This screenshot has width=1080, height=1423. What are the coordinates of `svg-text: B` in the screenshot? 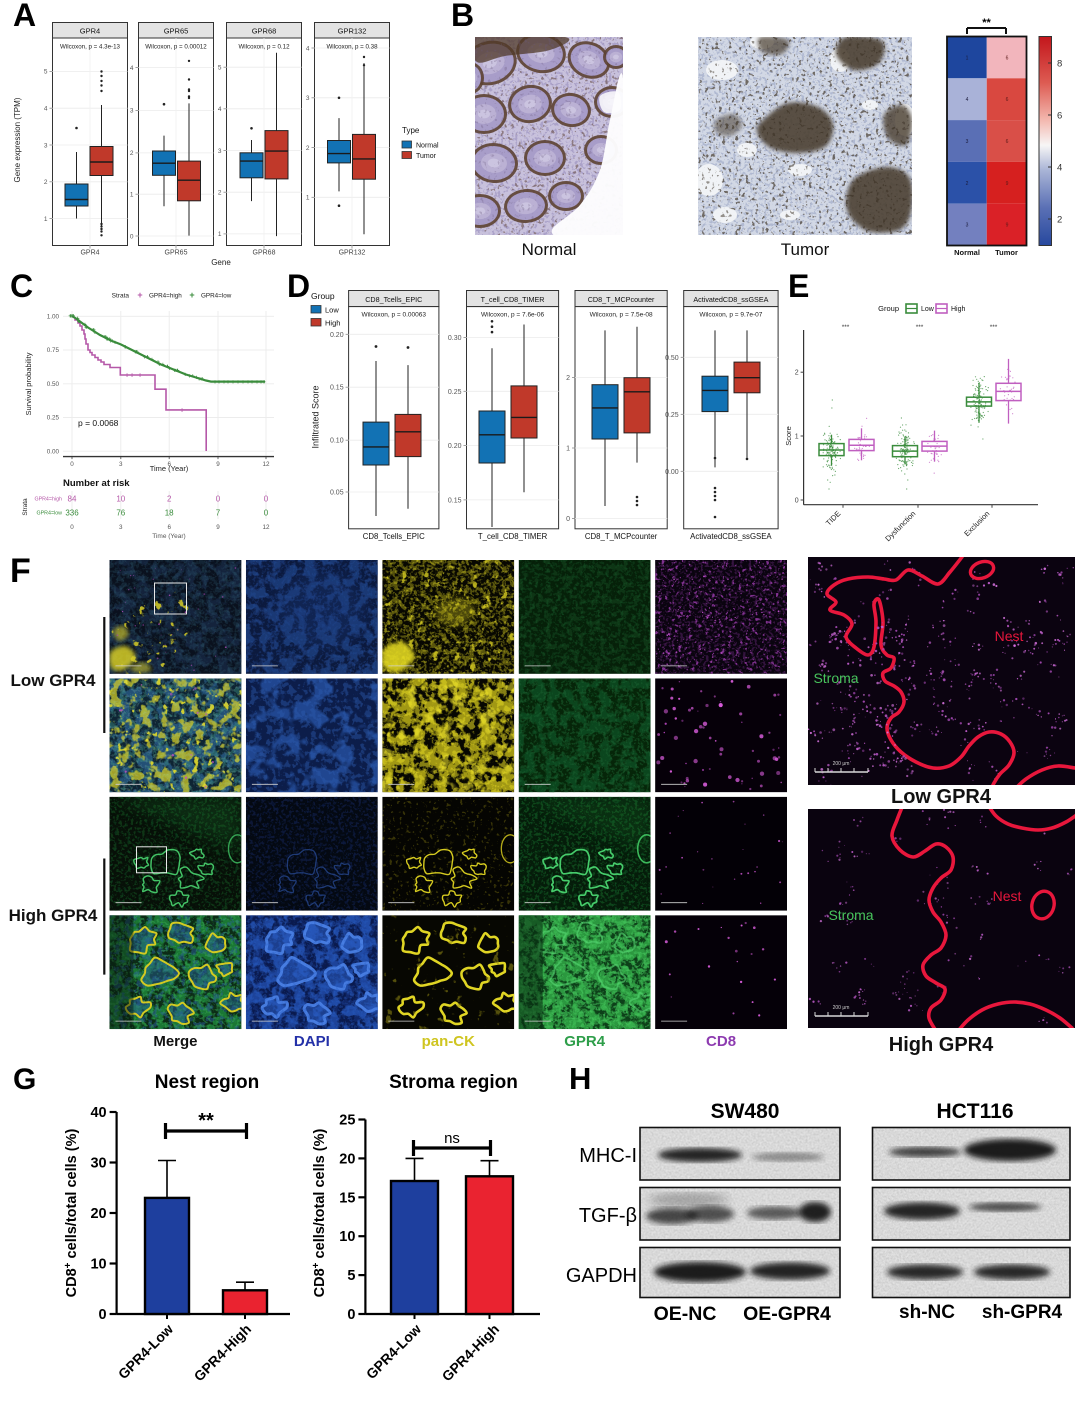 It's located at (462, 16).